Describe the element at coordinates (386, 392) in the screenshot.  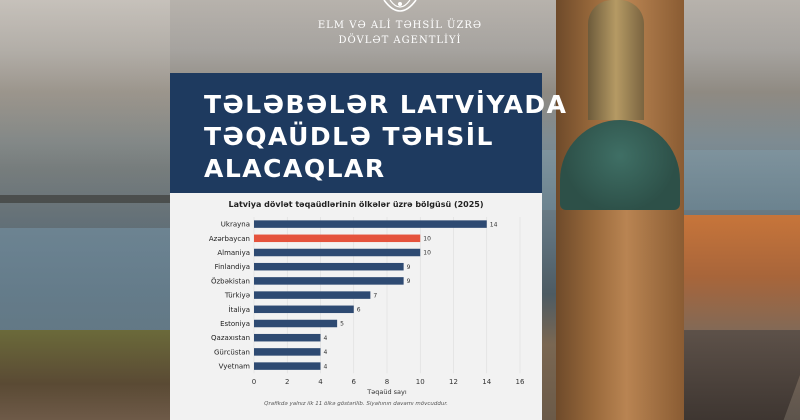
I see `x-axis-label: Təqaüd sayı` at that location.